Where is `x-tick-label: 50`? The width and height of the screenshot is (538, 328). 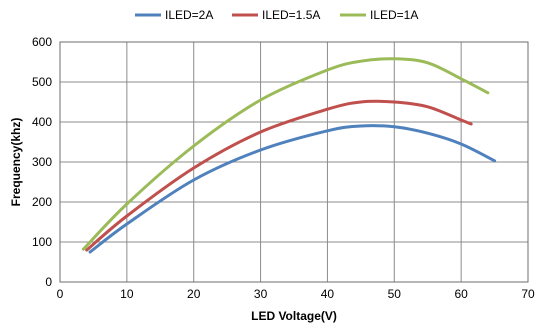
x-tick-label: 50 is located at coordinates (395, 294).